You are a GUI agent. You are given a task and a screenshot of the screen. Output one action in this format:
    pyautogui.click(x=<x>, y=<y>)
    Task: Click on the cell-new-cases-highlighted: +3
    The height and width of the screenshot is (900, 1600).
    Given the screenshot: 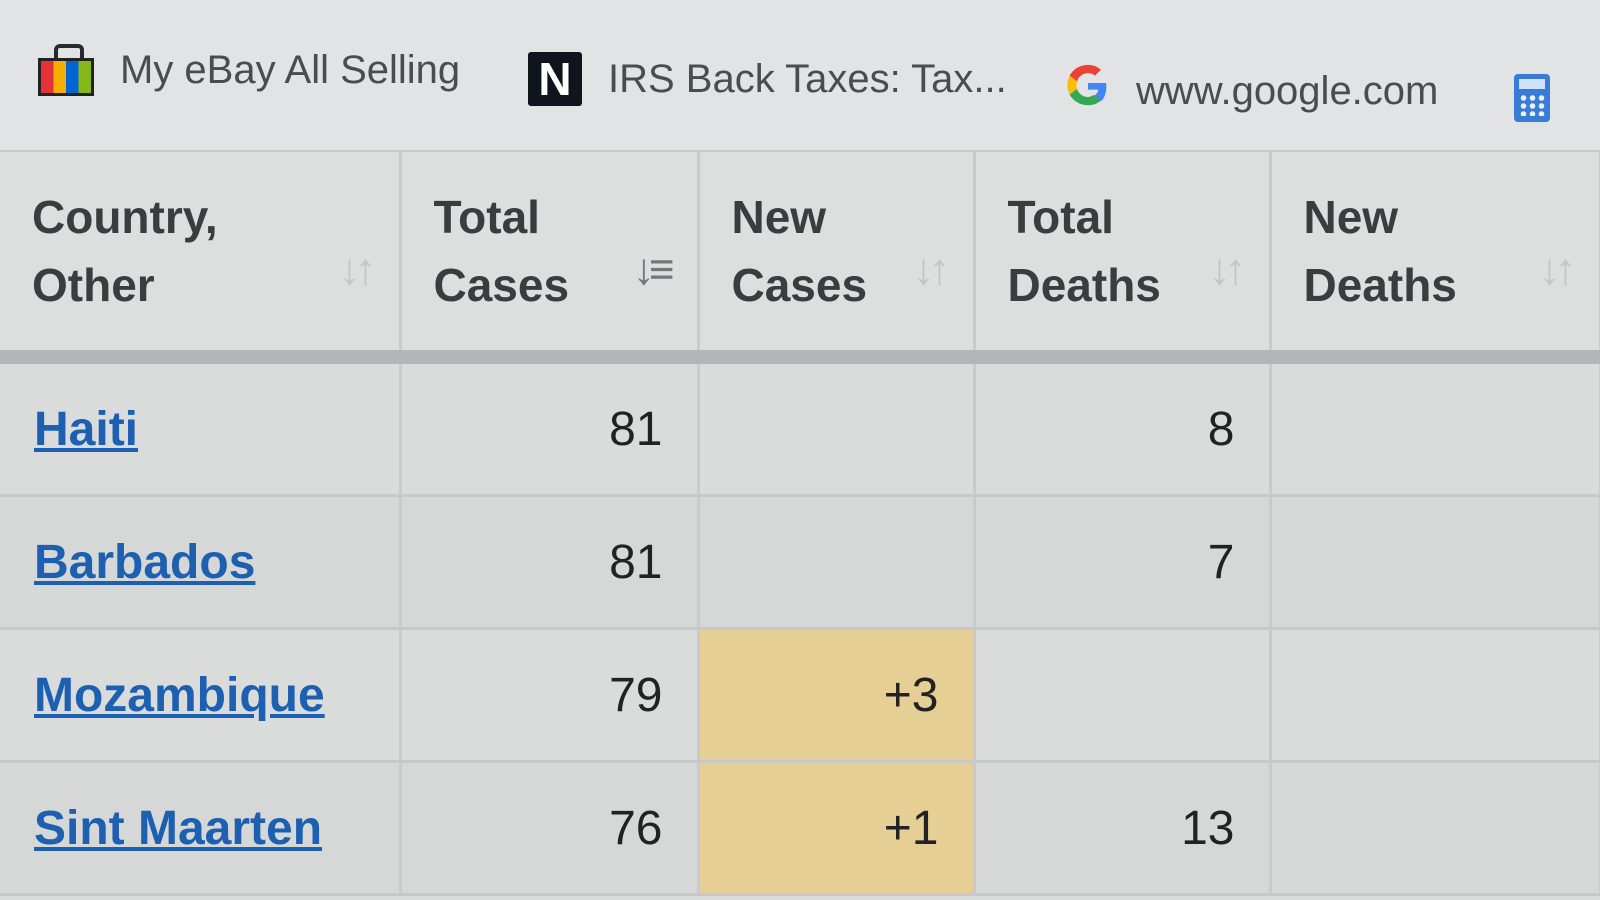 What is the action you would take?
    pyautogui.click(x=837, y=695)
    